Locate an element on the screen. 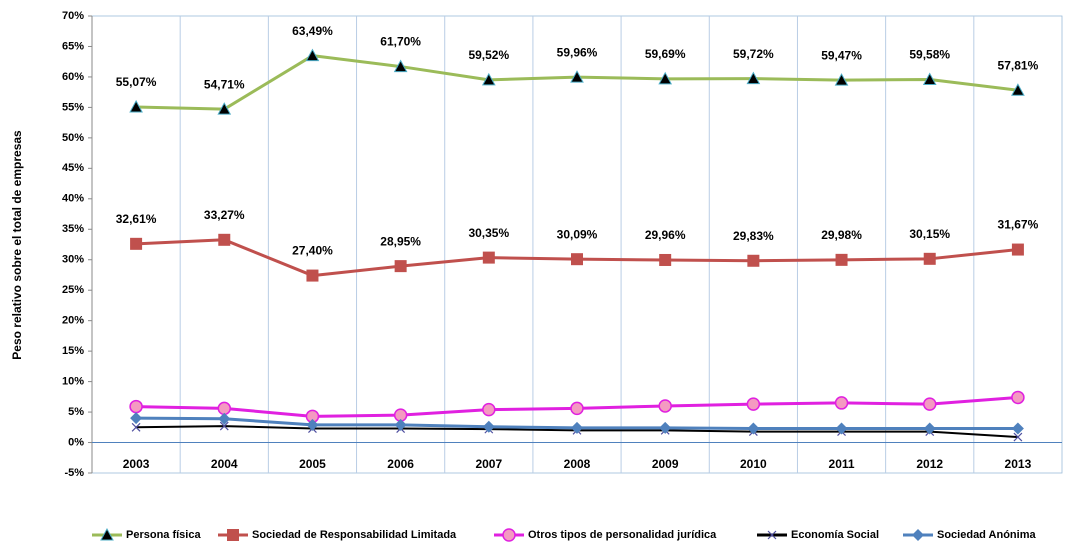  data-label: 30,09% is located at coordinates (577, 234).